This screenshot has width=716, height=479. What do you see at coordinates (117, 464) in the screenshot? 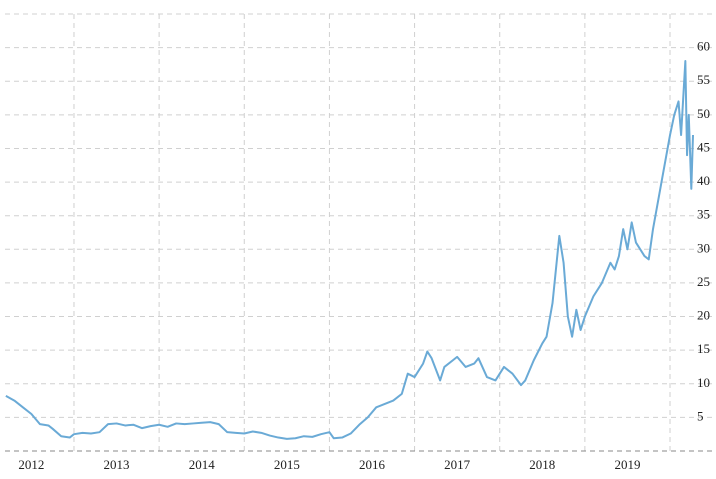
I see `x-tick-label: 2013` at bounding box center [117, 464].